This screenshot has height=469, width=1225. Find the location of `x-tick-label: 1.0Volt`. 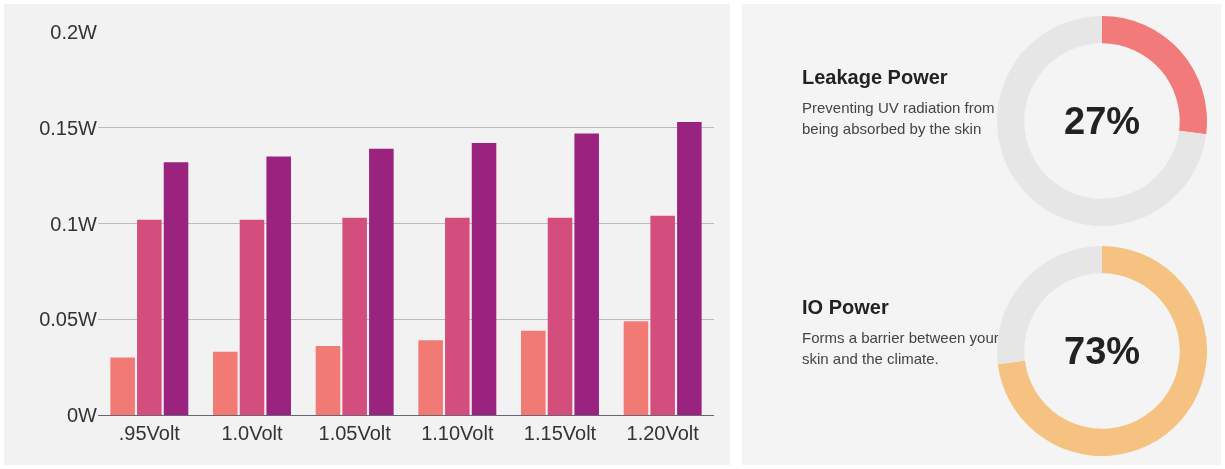

x-tick-label: 1.0Volt is located at coordinates (252, 433).